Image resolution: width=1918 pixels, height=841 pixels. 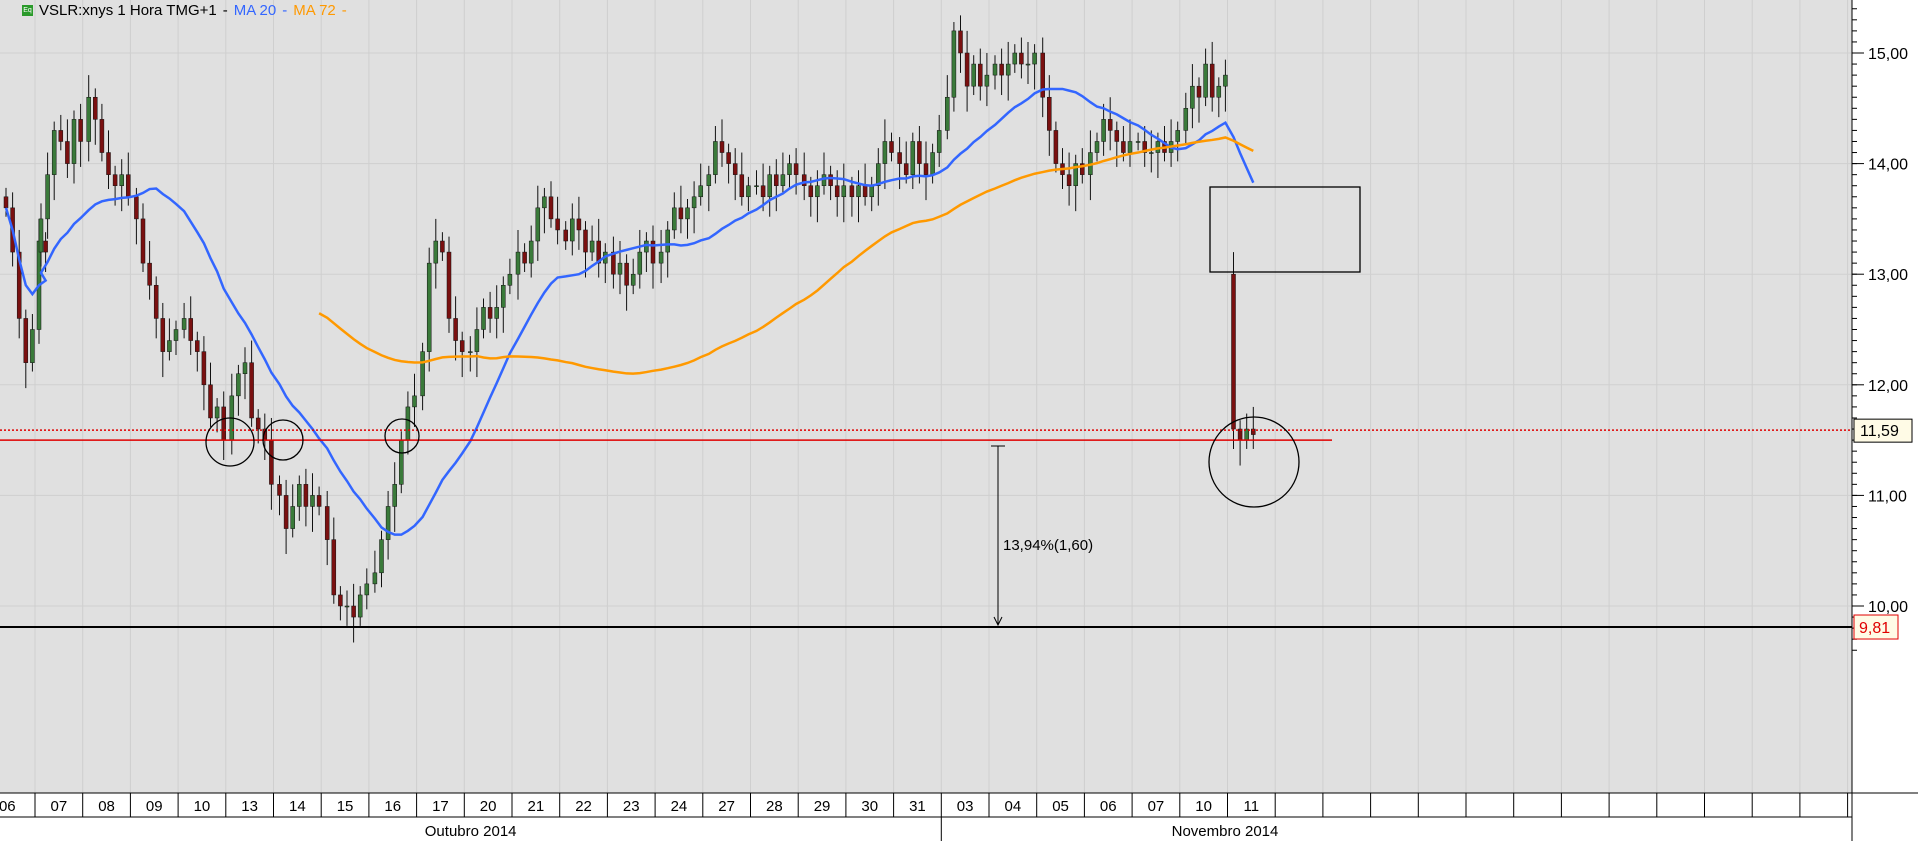 What do you see at coordinates (679, 806) in the screenshot?
I see `date-label: 24` at bounding box center [679, 806].